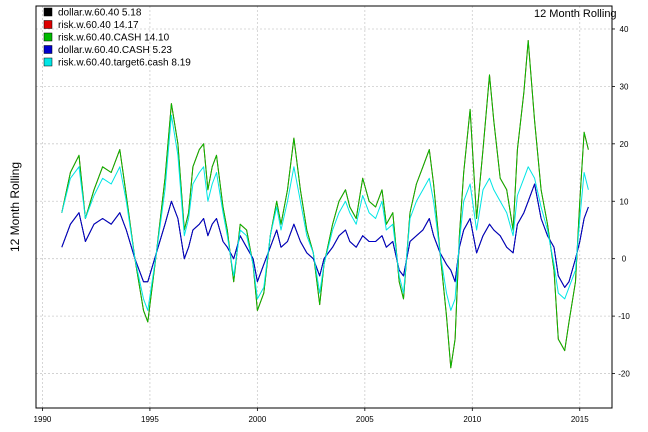 The width and height of the screenshot is (648, 432). I want to click on x-tick-label: 2010, so click(472, 419).